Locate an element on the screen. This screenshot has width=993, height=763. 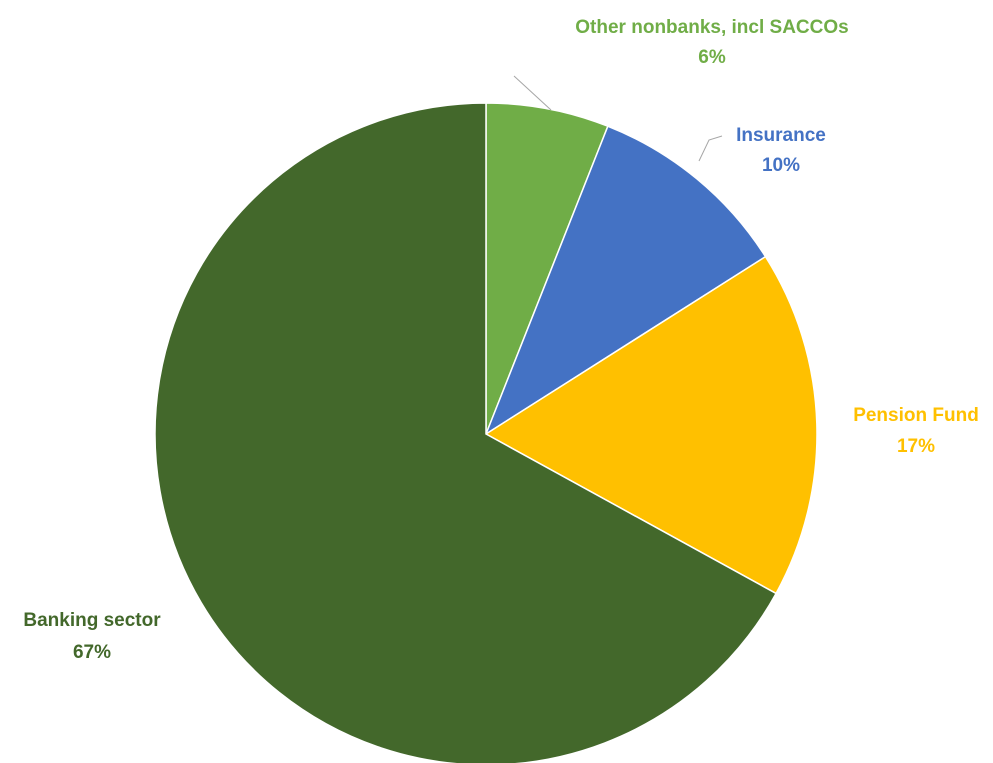
slice-value-label-3: 67% is located at coordinates (92, 652).